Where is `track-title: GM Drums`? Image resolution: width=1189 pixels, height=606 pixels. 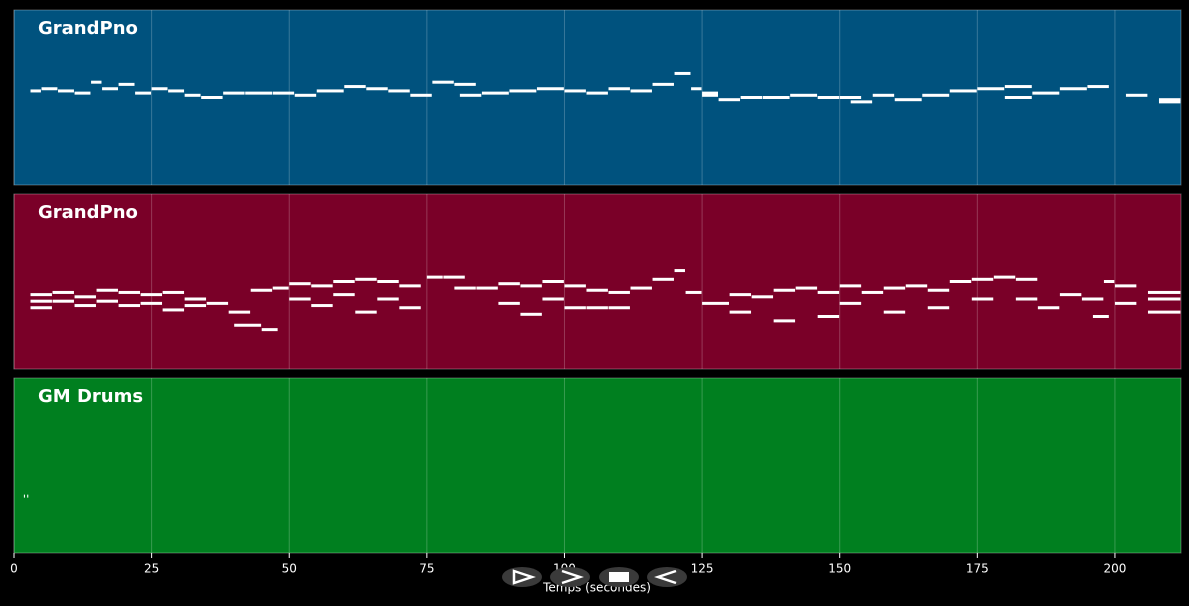
track-title: GM Drums is located at coordinates (90, 396).